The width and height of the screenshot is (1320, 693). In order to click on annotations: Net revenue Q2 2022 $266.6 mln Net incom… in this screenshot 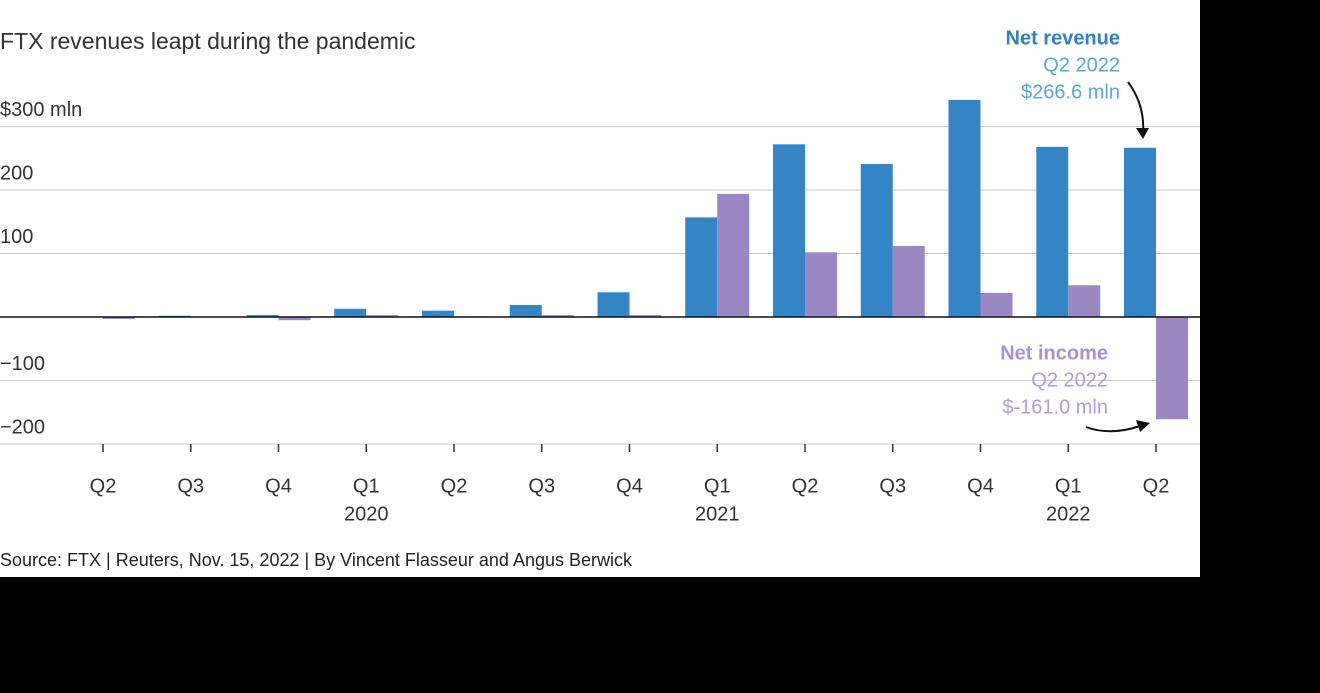, I will do `click(1075, 230)`.